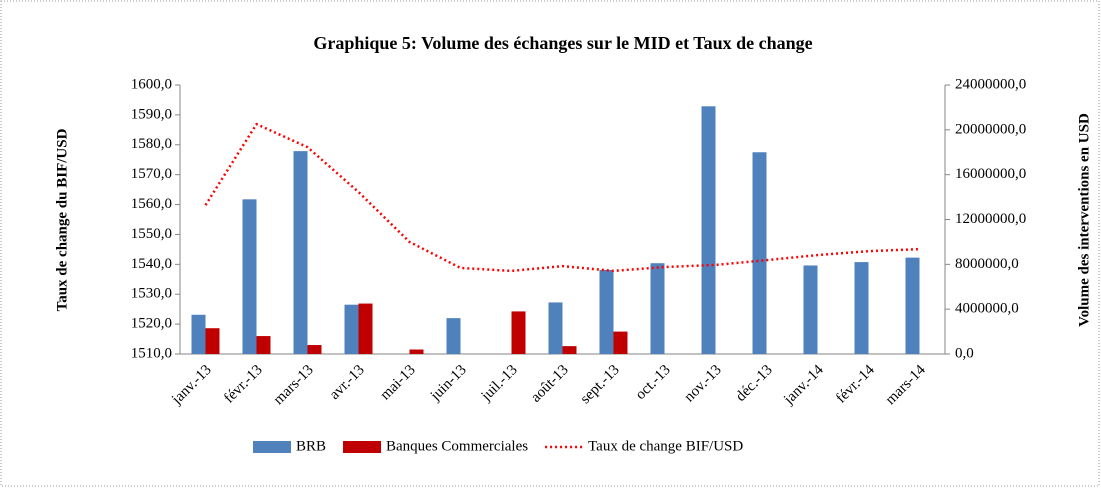 The width and height of the screenshot is (1101, 488). I want to click on y-tick-label: 1520,0, so click(151, 324).